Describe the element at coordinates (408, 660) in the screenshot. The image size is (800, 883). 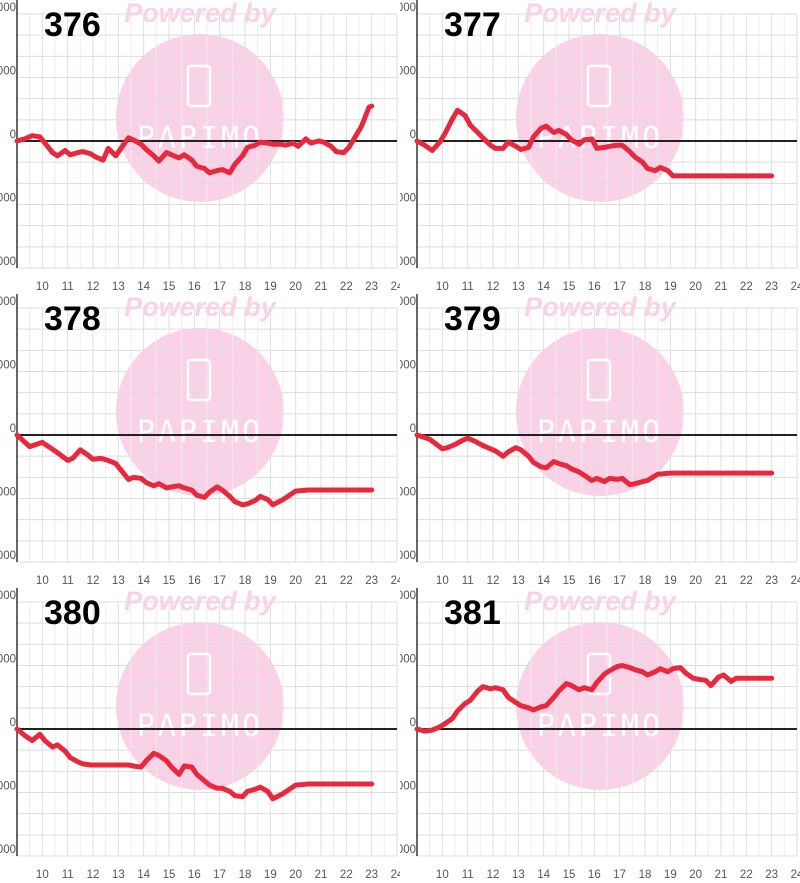
I see `y-tick-label: 3,000` at that location.